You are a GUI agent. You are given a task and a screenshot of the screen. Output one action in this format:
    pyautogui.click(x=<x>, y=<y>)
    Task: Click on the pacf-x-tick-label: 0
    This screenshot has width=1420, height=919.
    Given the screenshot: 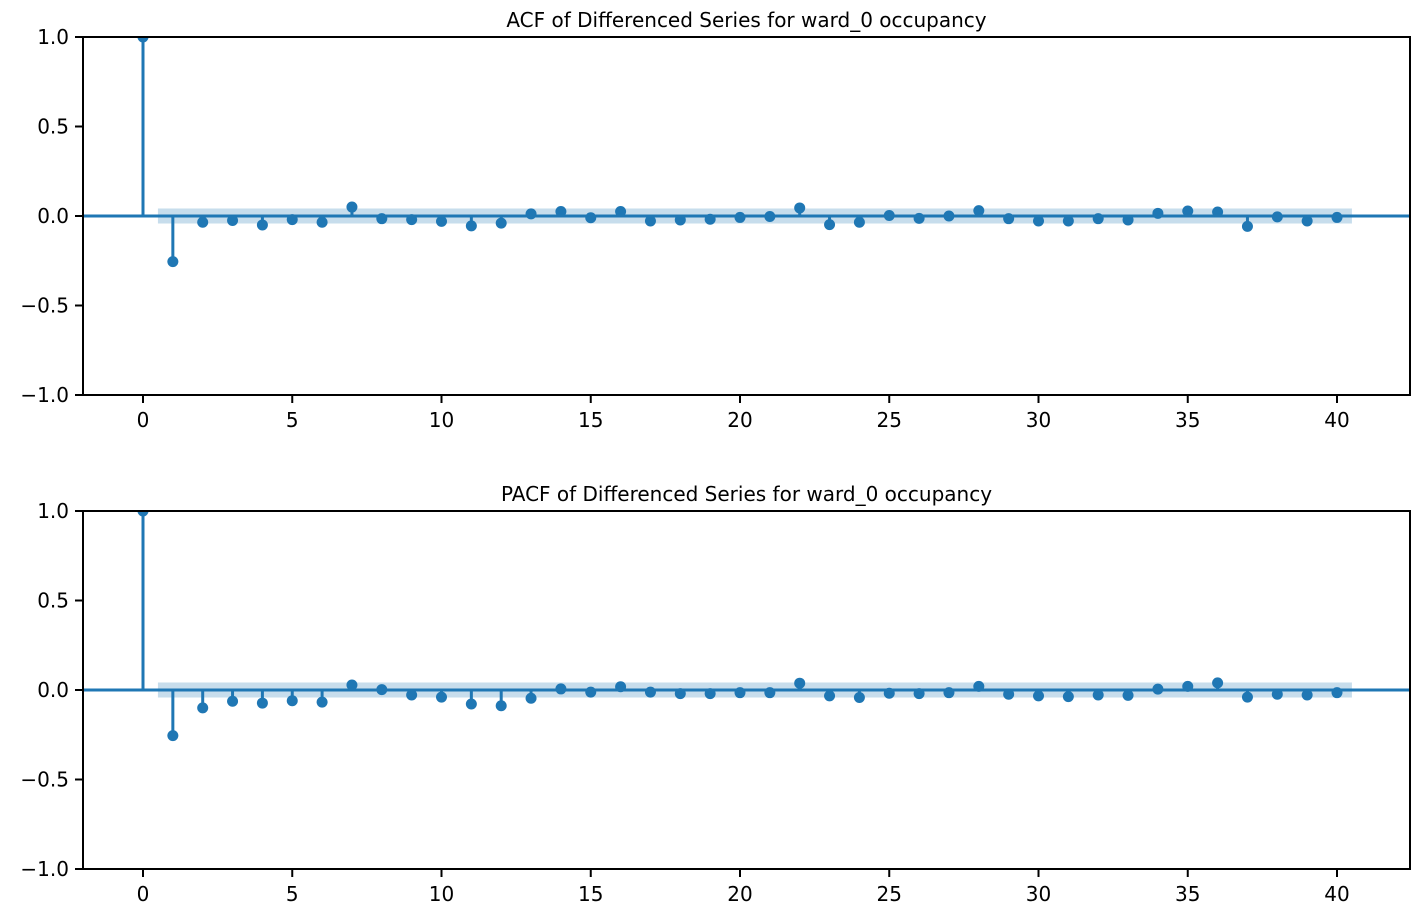 What is the action you would take?
    pyautogui.click(x=143, y=894)
    